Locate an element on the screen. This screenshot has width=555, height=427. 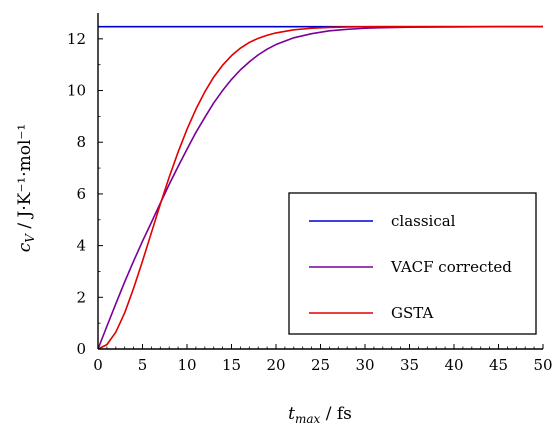
legend-label-1: VACF corrected is located at coordinates (451, 267).